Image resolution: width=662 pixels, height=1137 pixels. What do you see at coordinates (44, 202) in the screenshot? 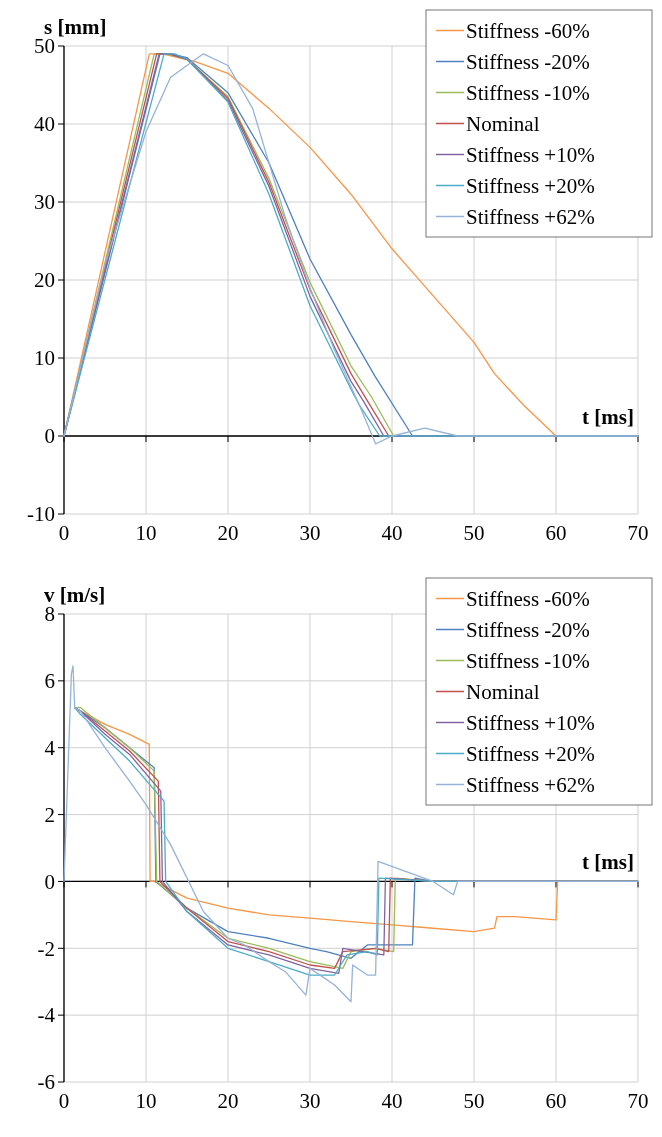
I see `y-tick-label: 30` at bounding box center [44, 202].